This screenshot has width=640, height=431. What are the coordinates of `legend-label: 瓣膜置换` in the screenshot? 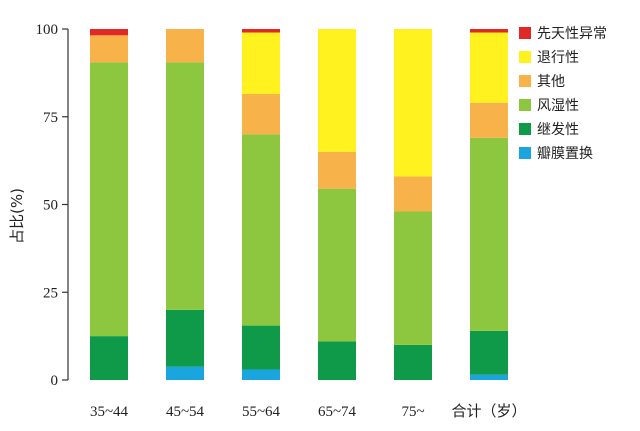 It's located at (565, 153).